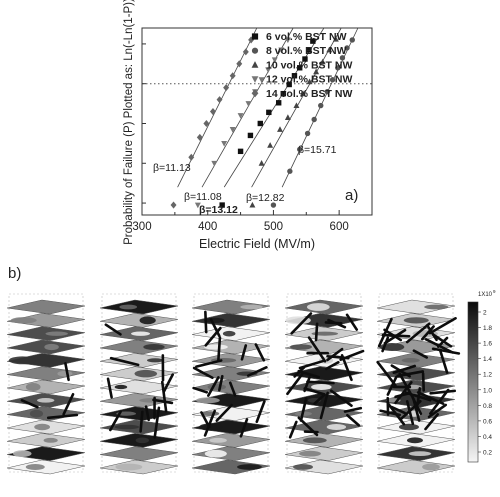 The width and height of the screenshot is (500, 497). I want to click on colorbar-tick-label: 0.8, so click(487, 406).